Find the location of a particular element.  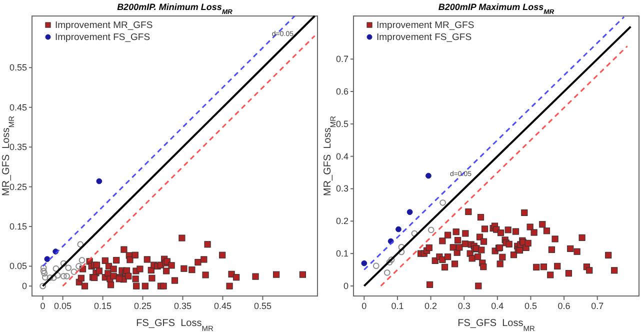

y-tick-label: 0.4 is located at coordinates (342, 156).